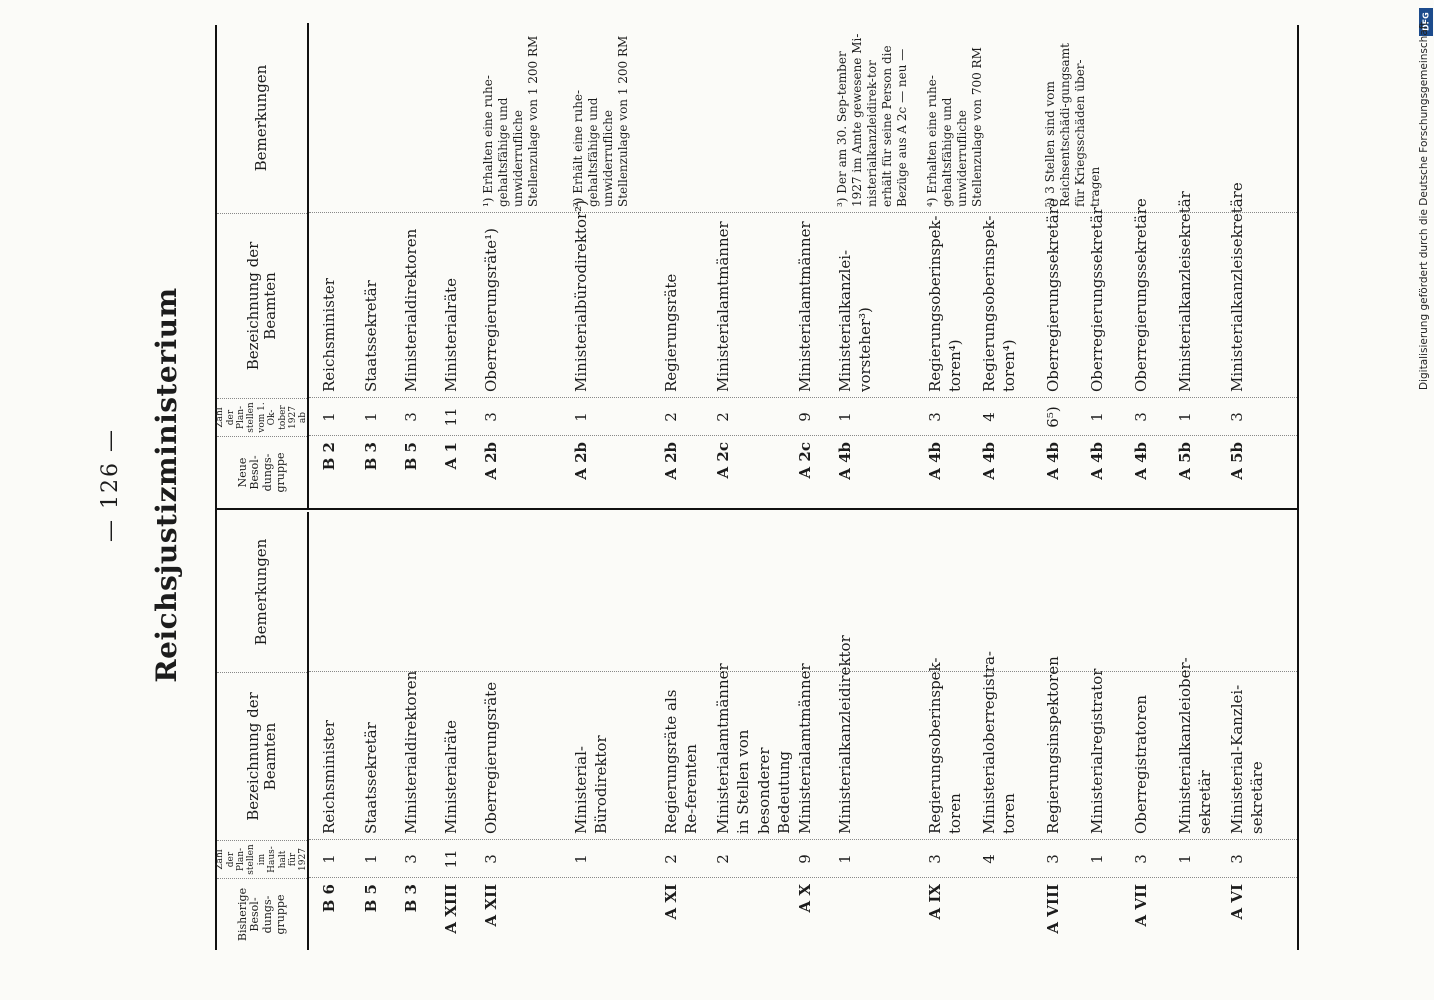 This screenshot has height=1000, width=1434. Describe the element at coordinates (491, 310) in the screenshot. I see `designation-cell: Oberregierungsräte¹)` at that location.